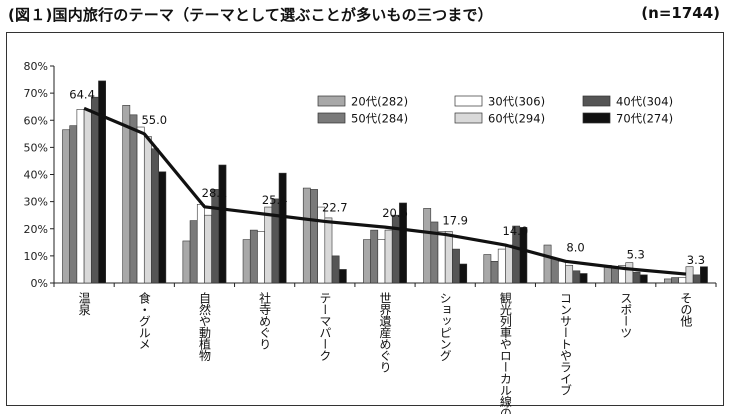  Describe the element at coordinates (39, 283) in the screenshot. I see `y-tick-label: 0%` at that location.